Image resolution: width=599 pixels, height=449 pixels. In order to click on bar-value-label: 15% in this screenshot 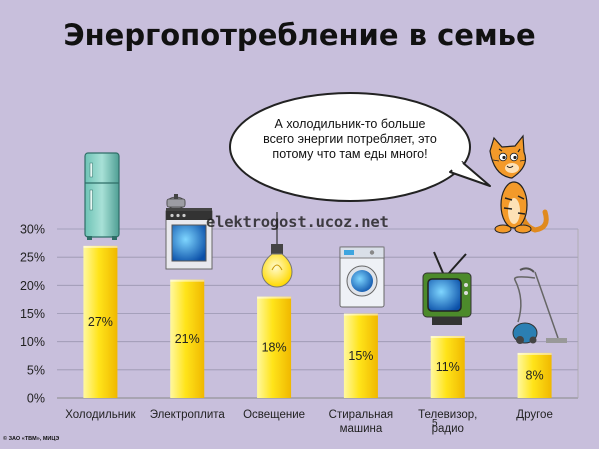, I will do `click(360, 356)`.